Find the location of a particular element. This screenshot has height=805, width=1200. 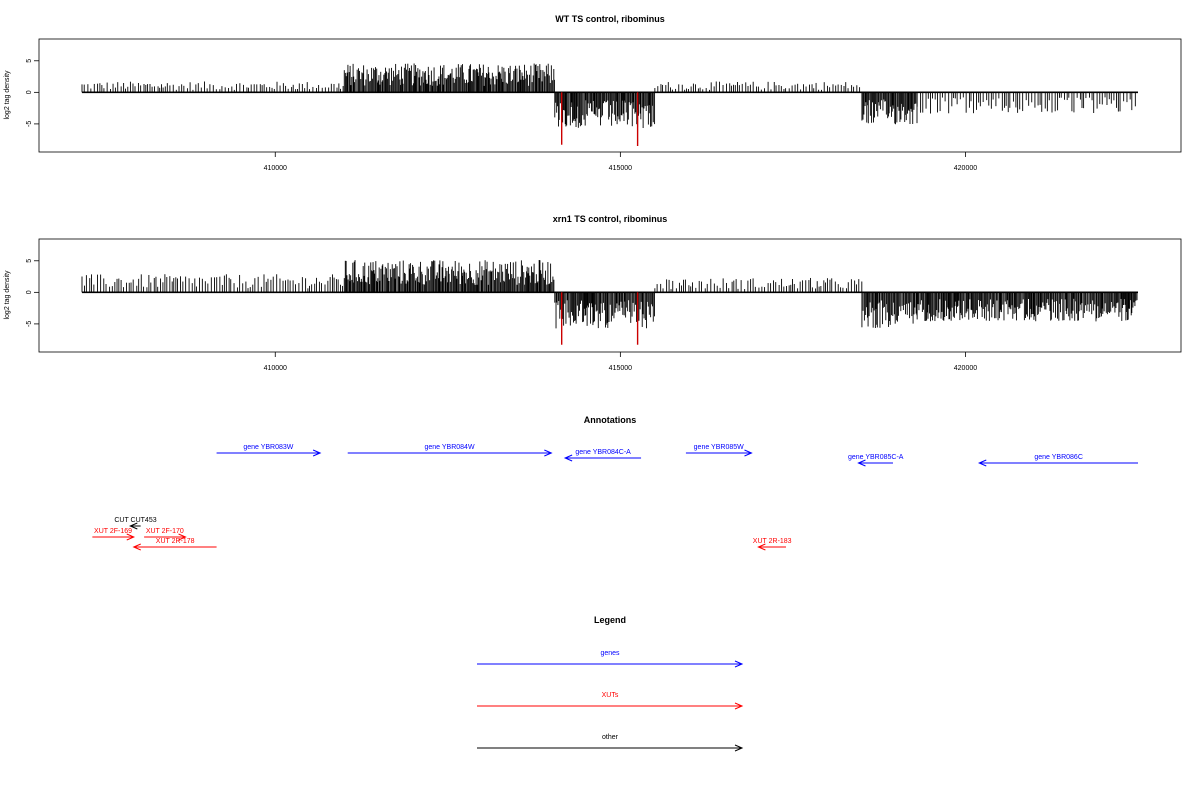

feature-label: gene YBR084W is located at coordinates (449, 447).